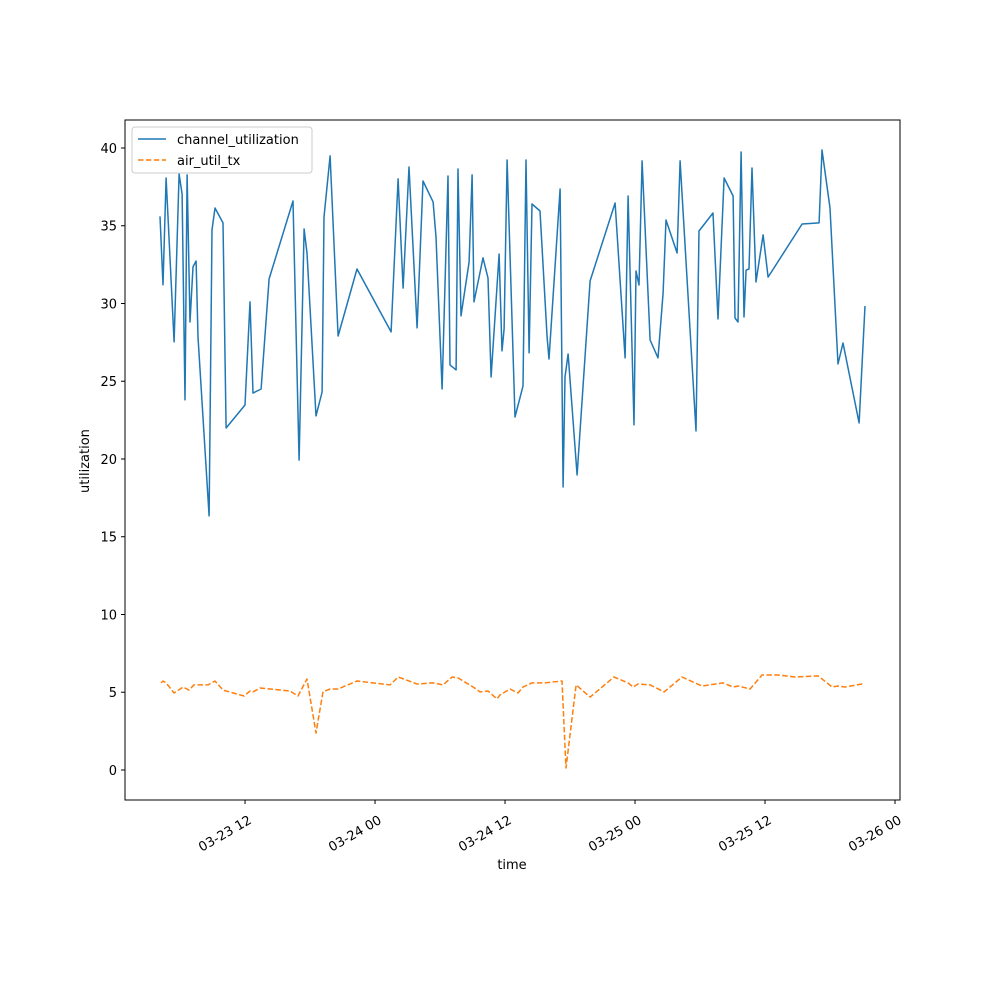  I want to click on y-tick-label: 40, so click(108, 149).